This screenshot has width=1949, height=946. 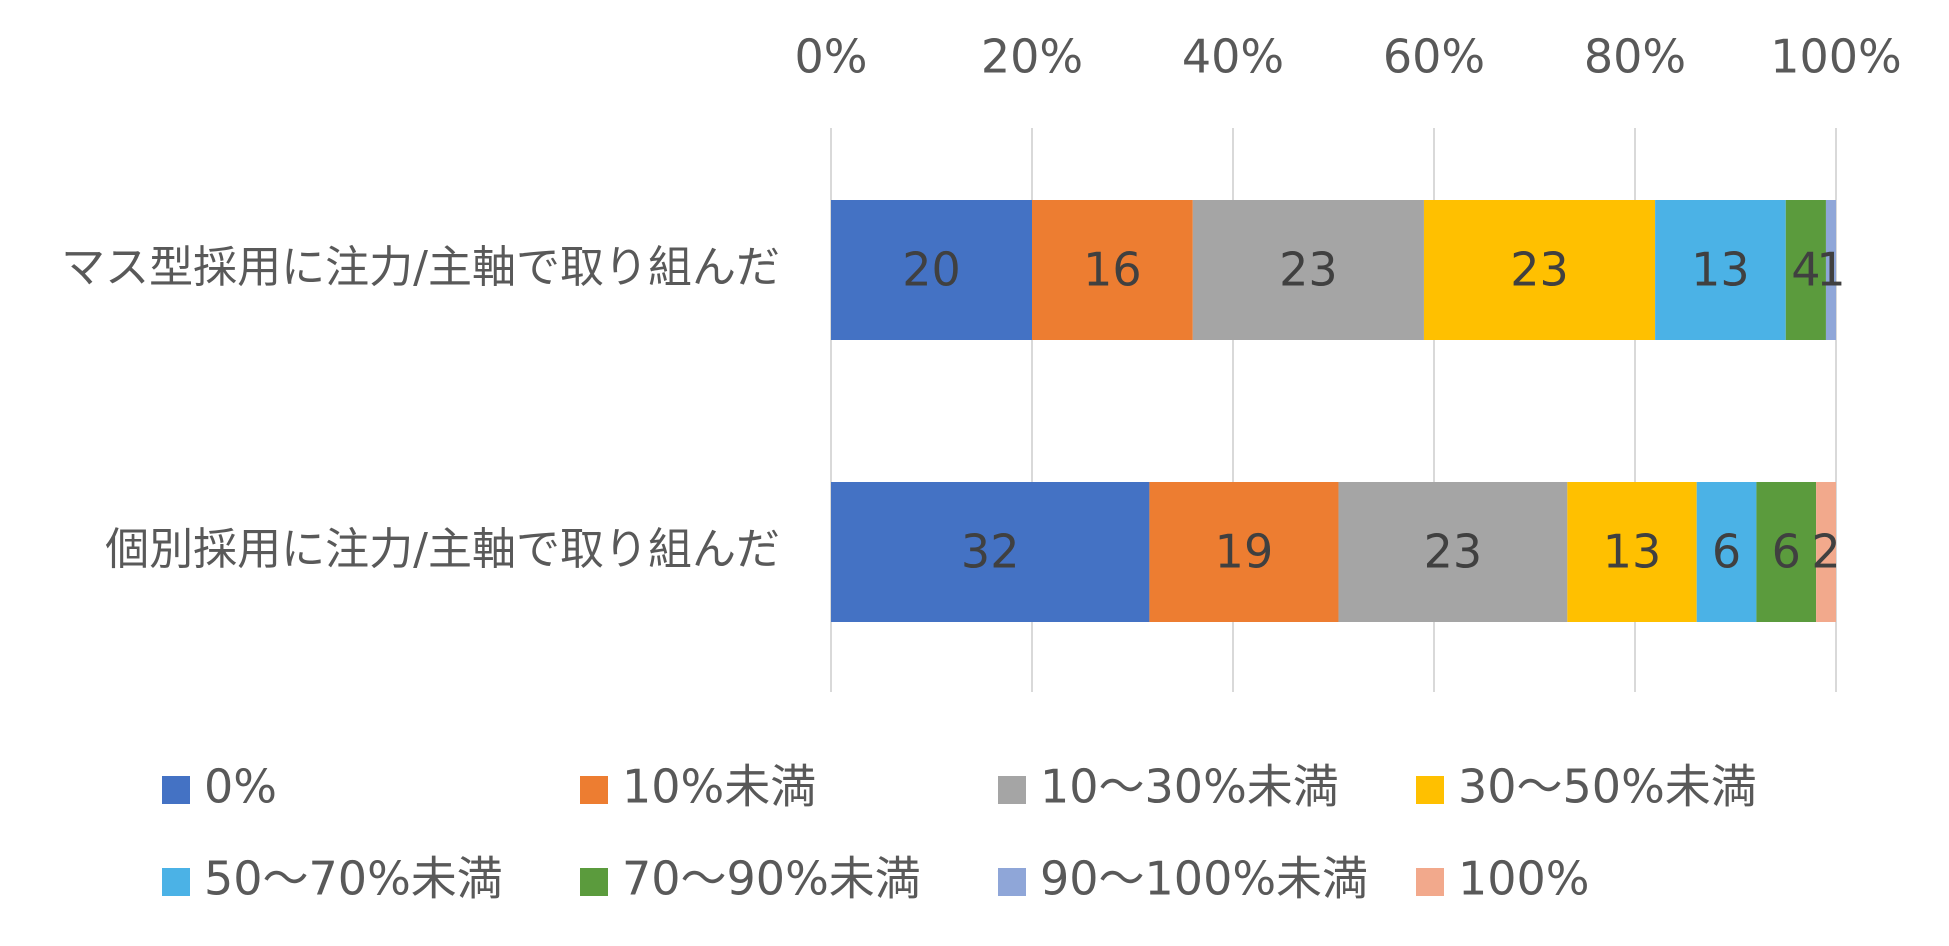 What do you see at coordinates (1524, 879) in the screenshot?
I see `legend-label: 100%` at bounding box center [1524, 879].